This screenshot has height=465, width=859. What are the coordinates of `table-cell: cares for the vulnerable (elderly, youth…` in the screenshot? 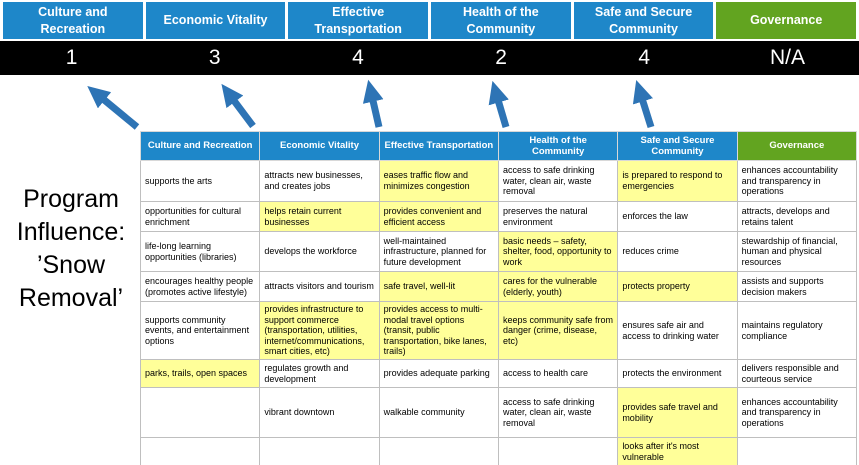 It's located at (558, 286).